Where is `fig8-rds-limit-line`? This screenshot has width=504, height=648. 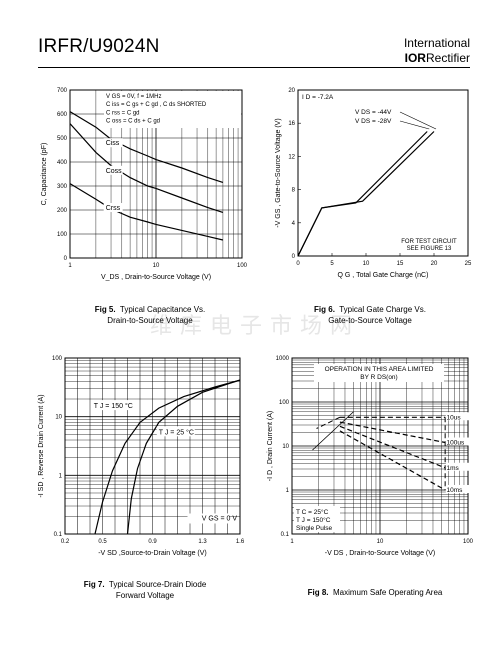
fig8-rds-limit-line is located at coordinates (333, 431).